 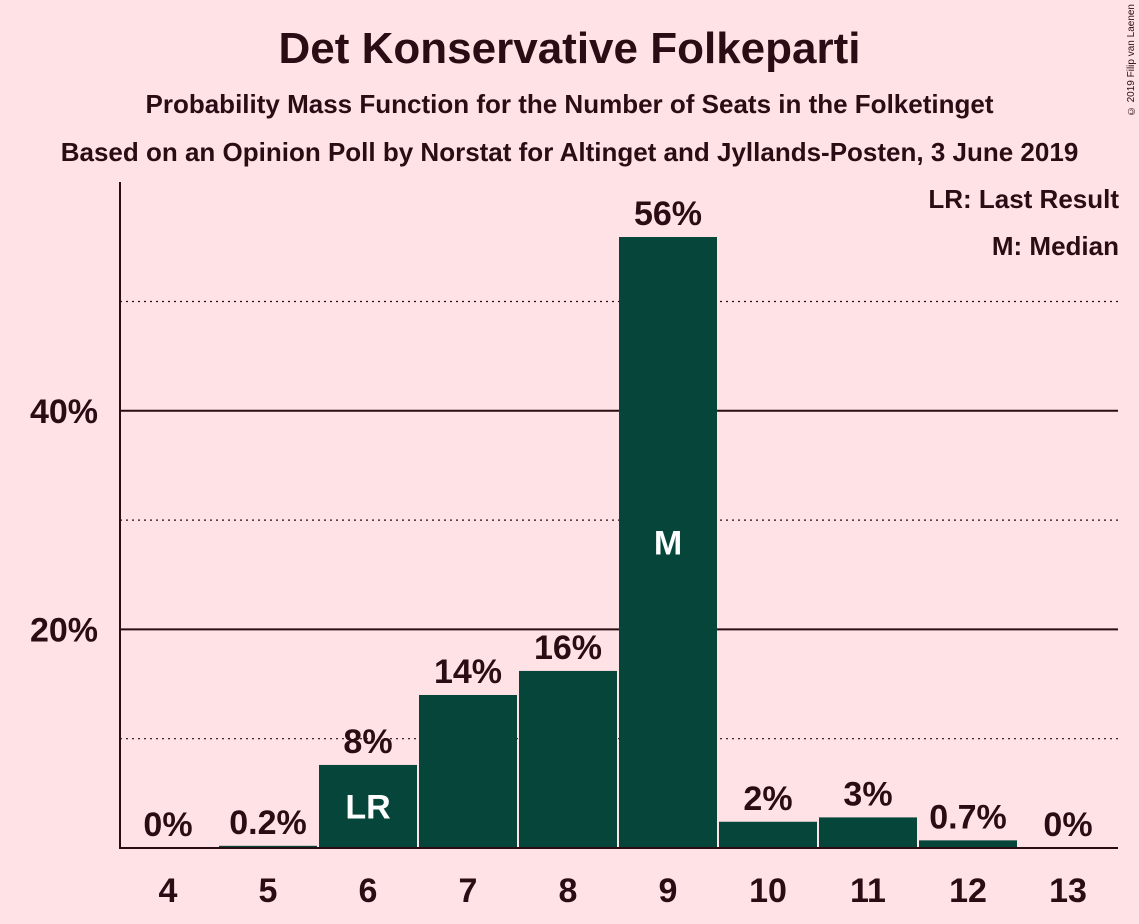 I want to click on value-label-11: 3%, so click(x=867, y=794).